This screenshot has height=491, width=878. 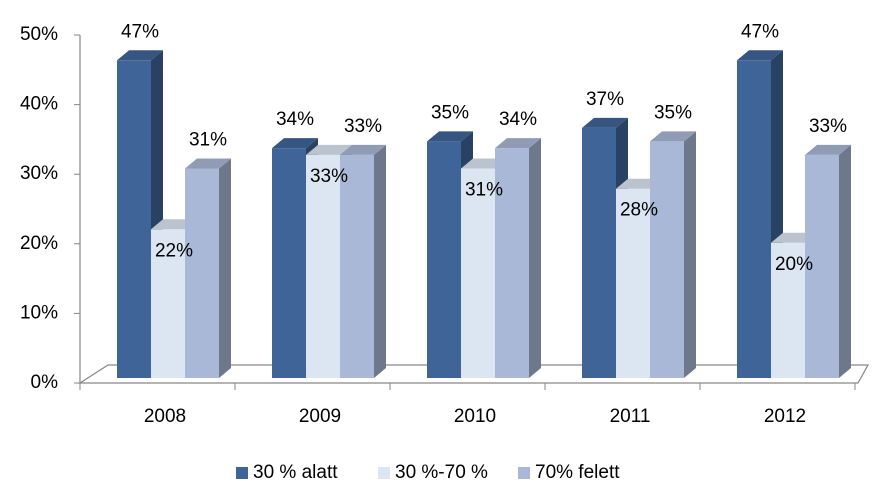 I want to click on x-tick-label: 2010, so click(x=475, y=416).